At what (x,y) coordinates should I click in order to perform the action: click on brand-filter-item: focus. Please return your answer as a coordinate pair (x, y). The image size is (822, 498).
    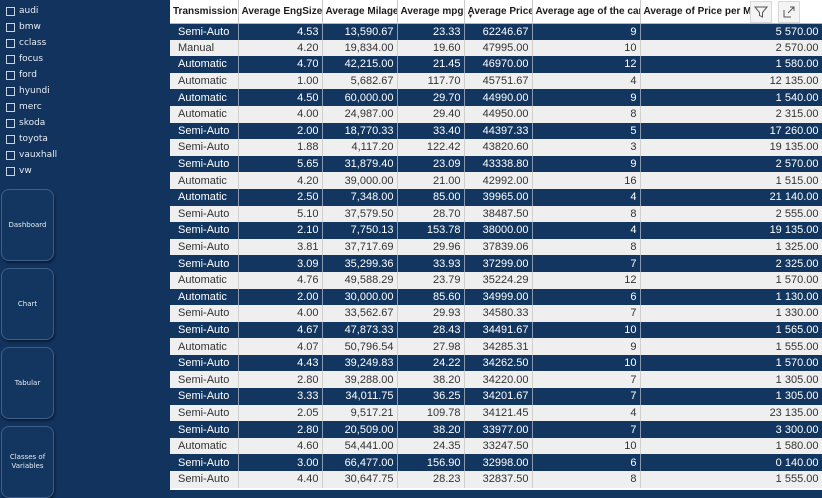
    Looking at the image, I should click on (30, 59).